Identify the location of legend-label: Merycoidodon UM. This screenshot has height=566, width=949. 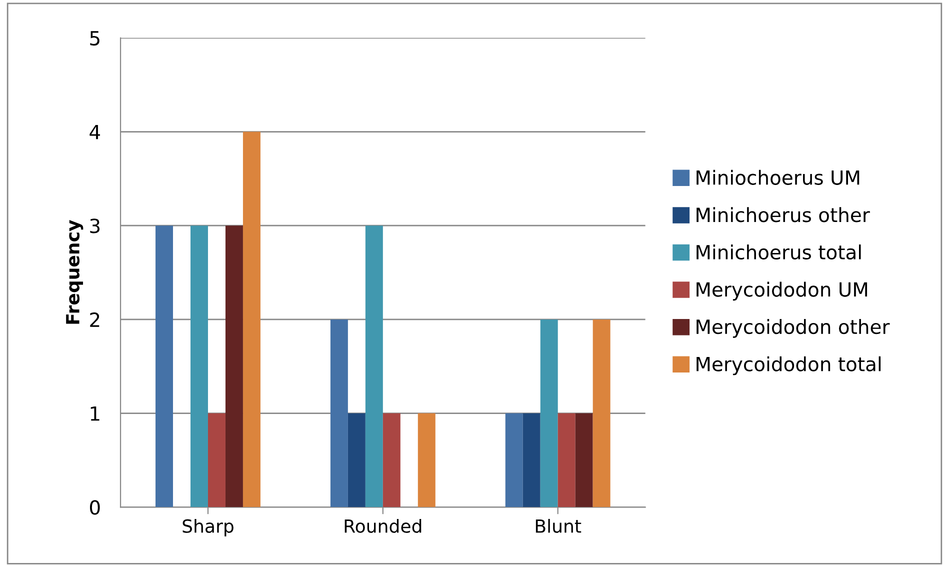
(782, 291).